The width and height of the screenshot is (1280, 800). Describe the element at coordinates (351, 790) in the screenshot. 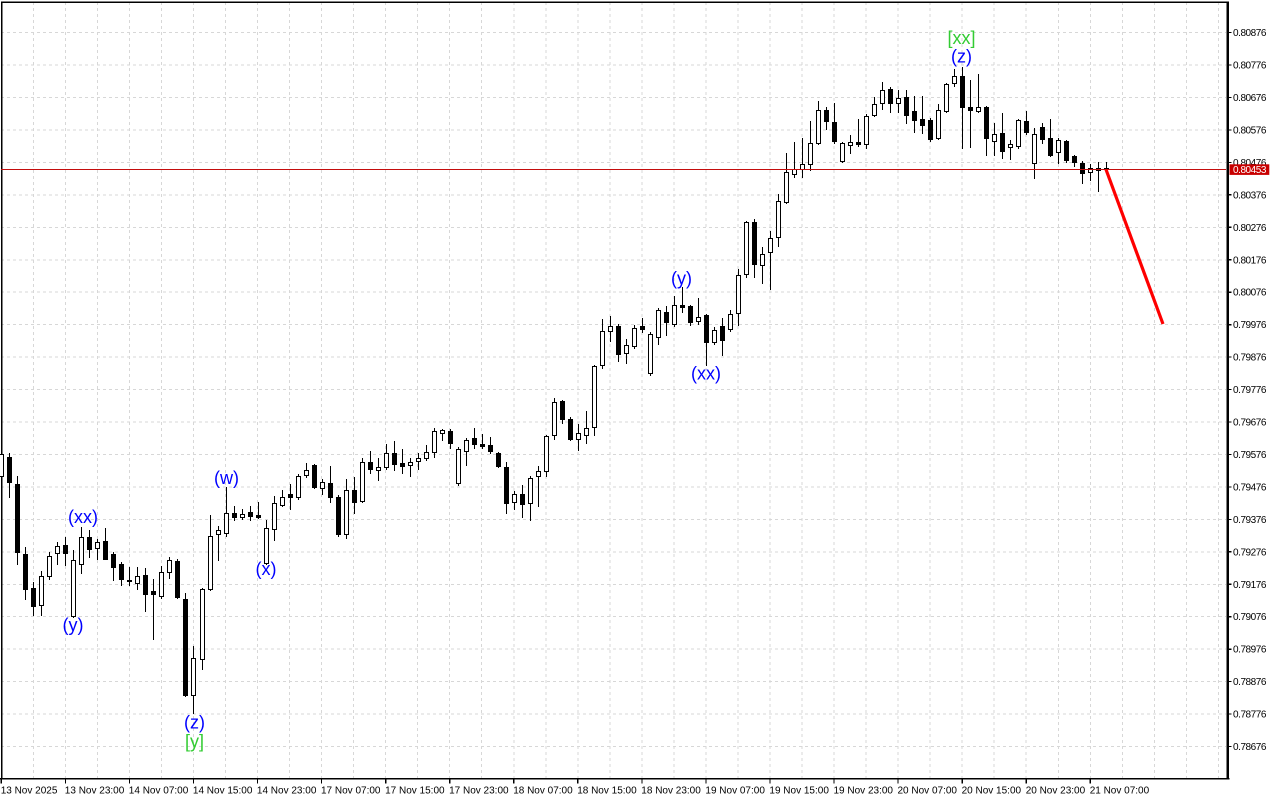

I see `svg-text: 17 Nov 07:00` at that location.